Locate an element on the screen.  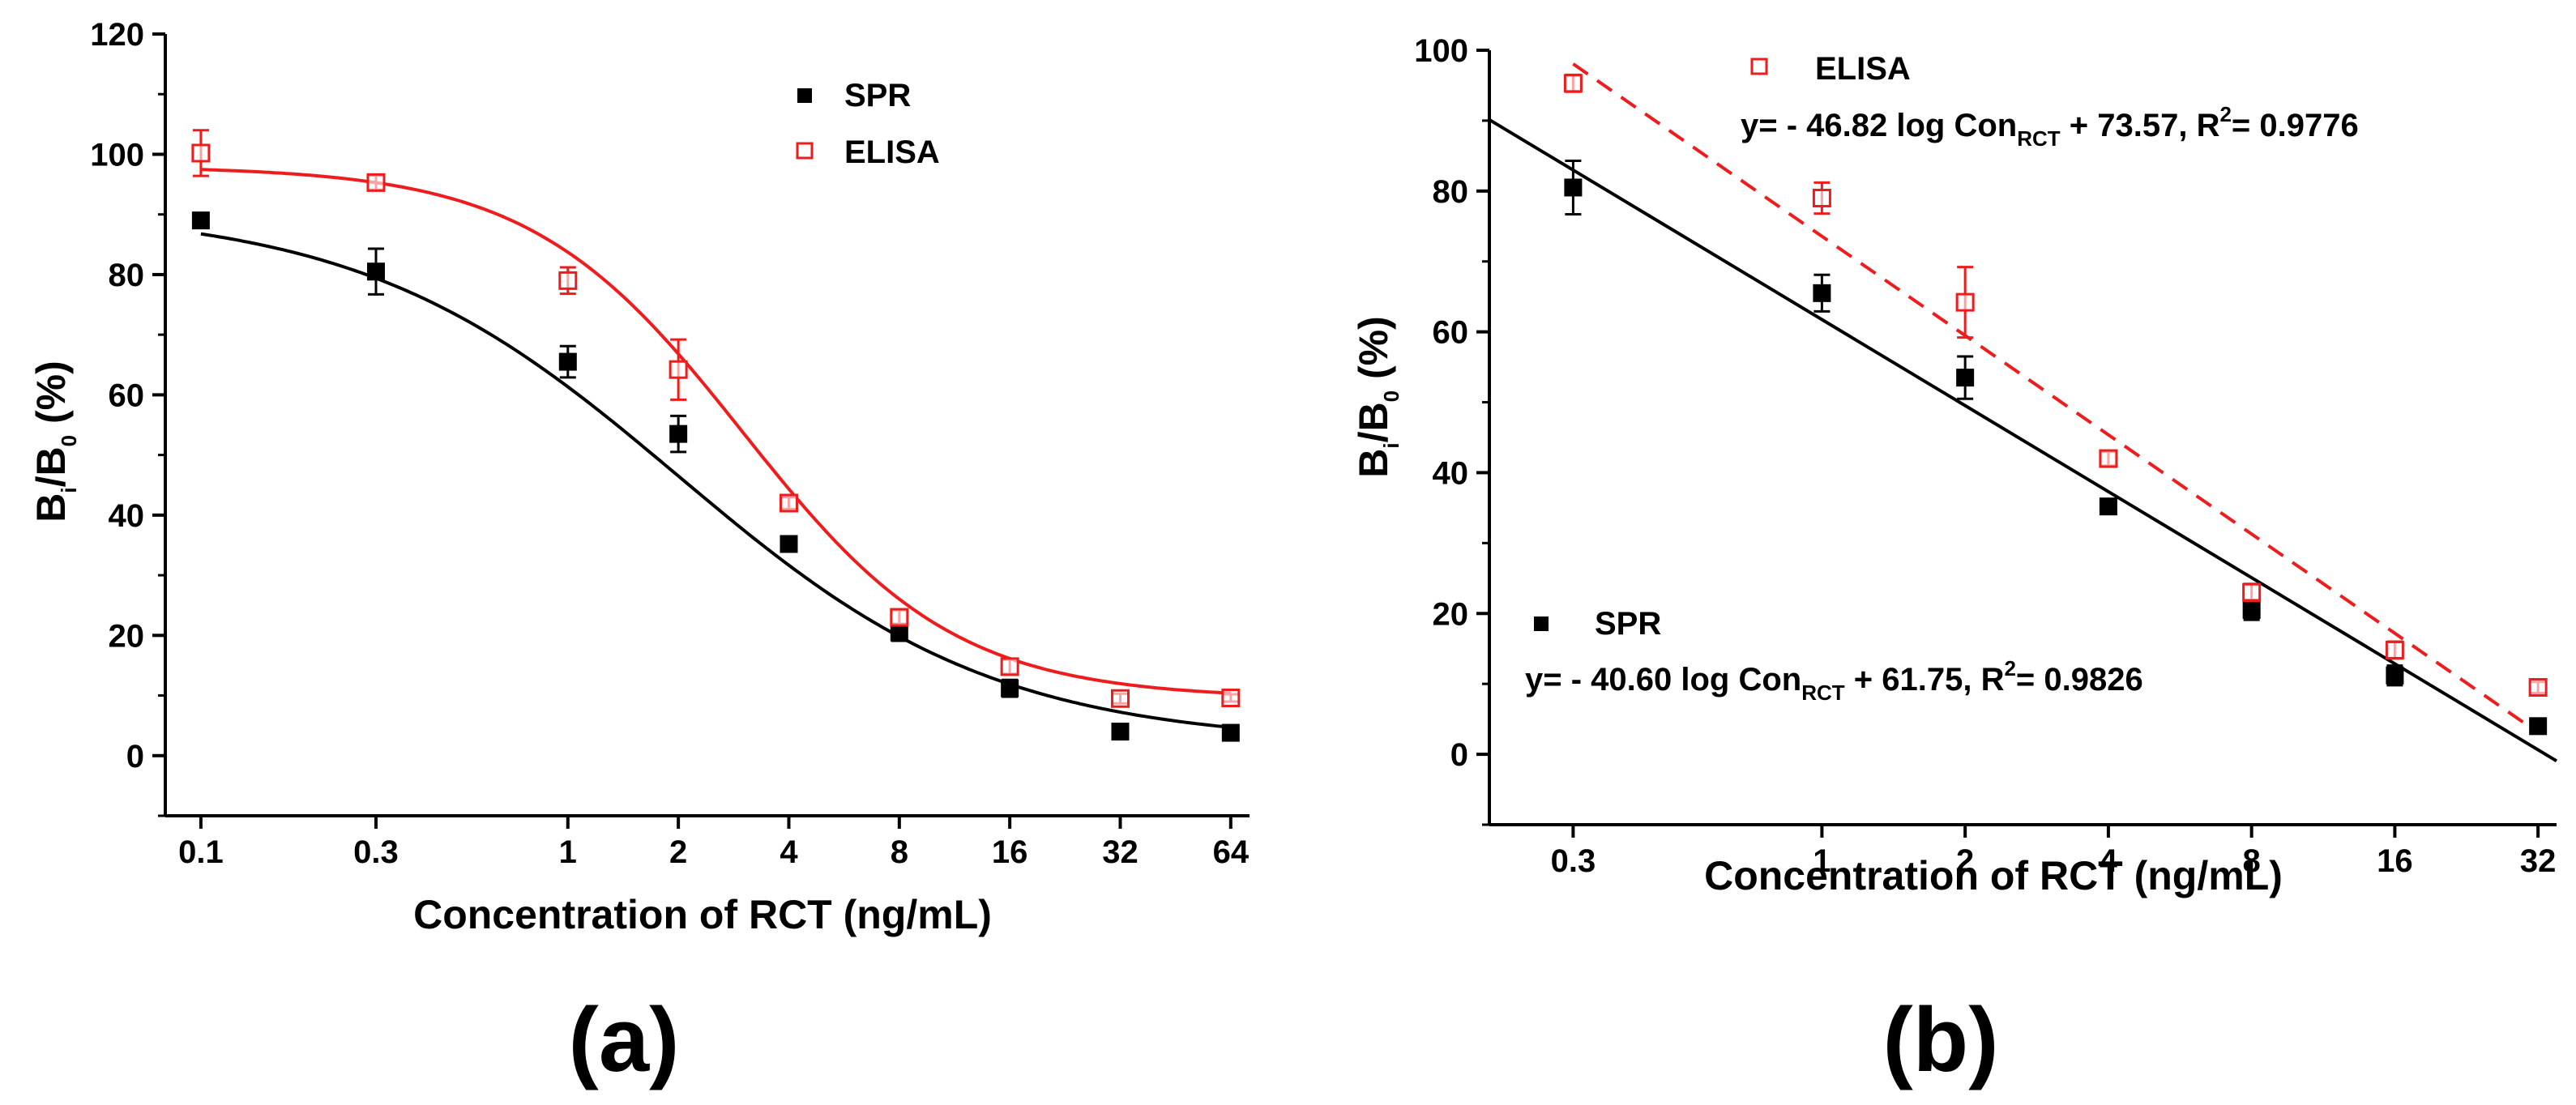
panel-a-y-label-sub-0: 0 is located at coordinates (69, 440).